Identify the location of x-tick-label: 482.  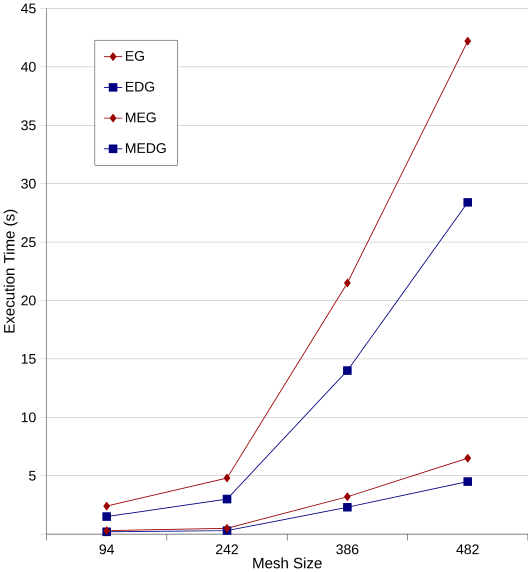
(467, 549).